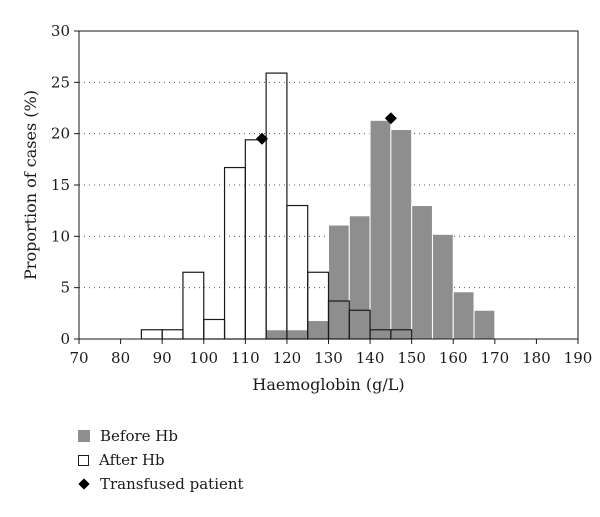 This screenshot has width=600, height=517. What do you see at coordinates (78, 358) in the screenshot?
I see `x-tick-label: 70` at bounding box center [78, 358].